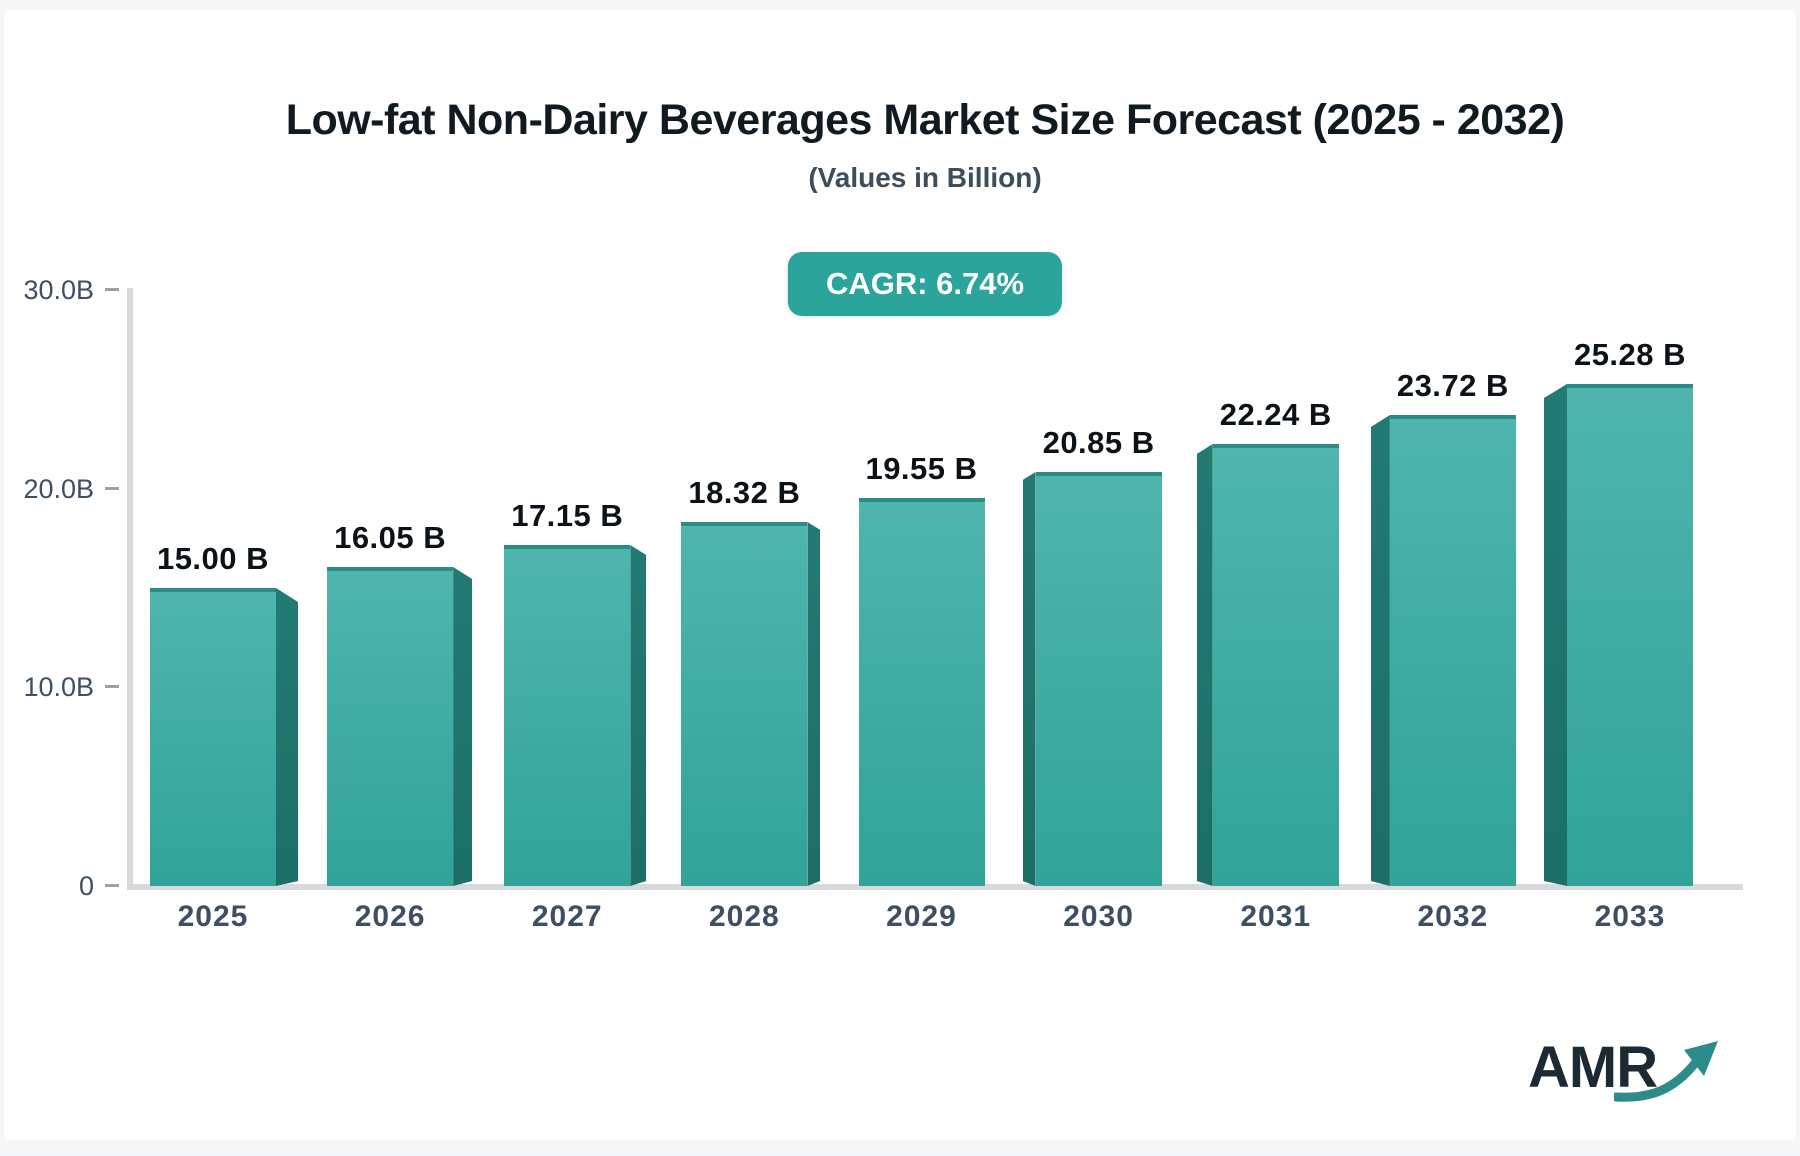 The width and height of the screenshot is (1800, 1156). What do you see at coordinates (744, 492) in the screenshot?
I see `bar-value-label-2028: 18.32 B` at bounding box center [744, 492].